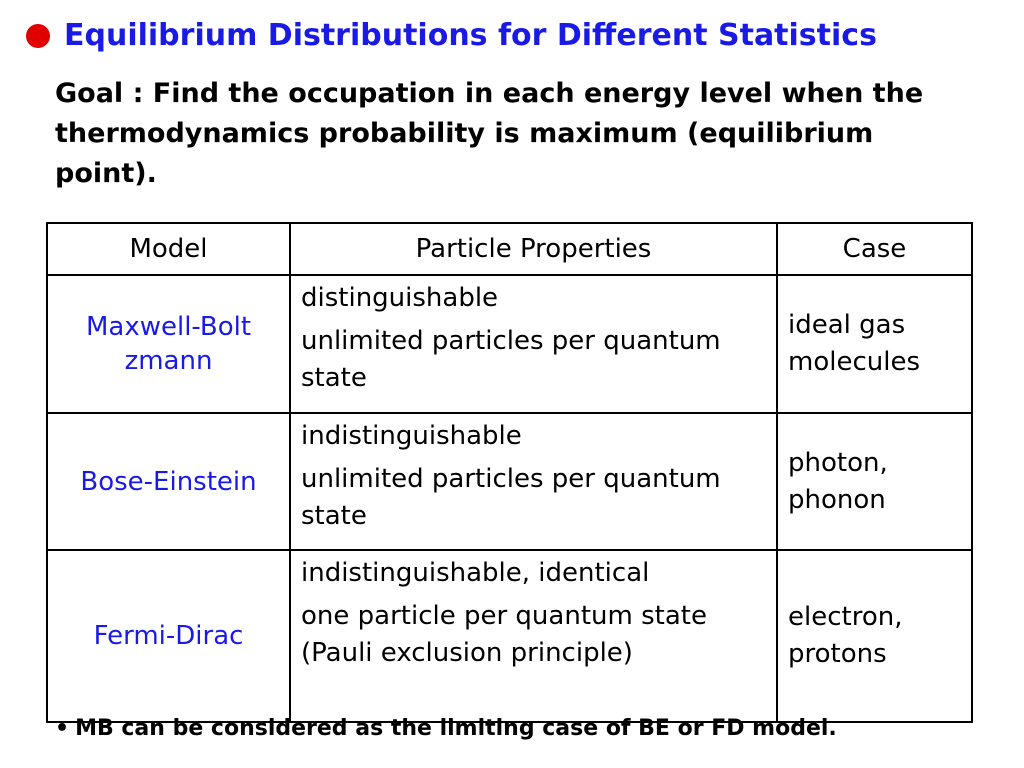  What do you see at coordinates (475, 573) in the screenshot?
I see `property-primary: indistinguishable, identical` at bounding box center [475, 573].